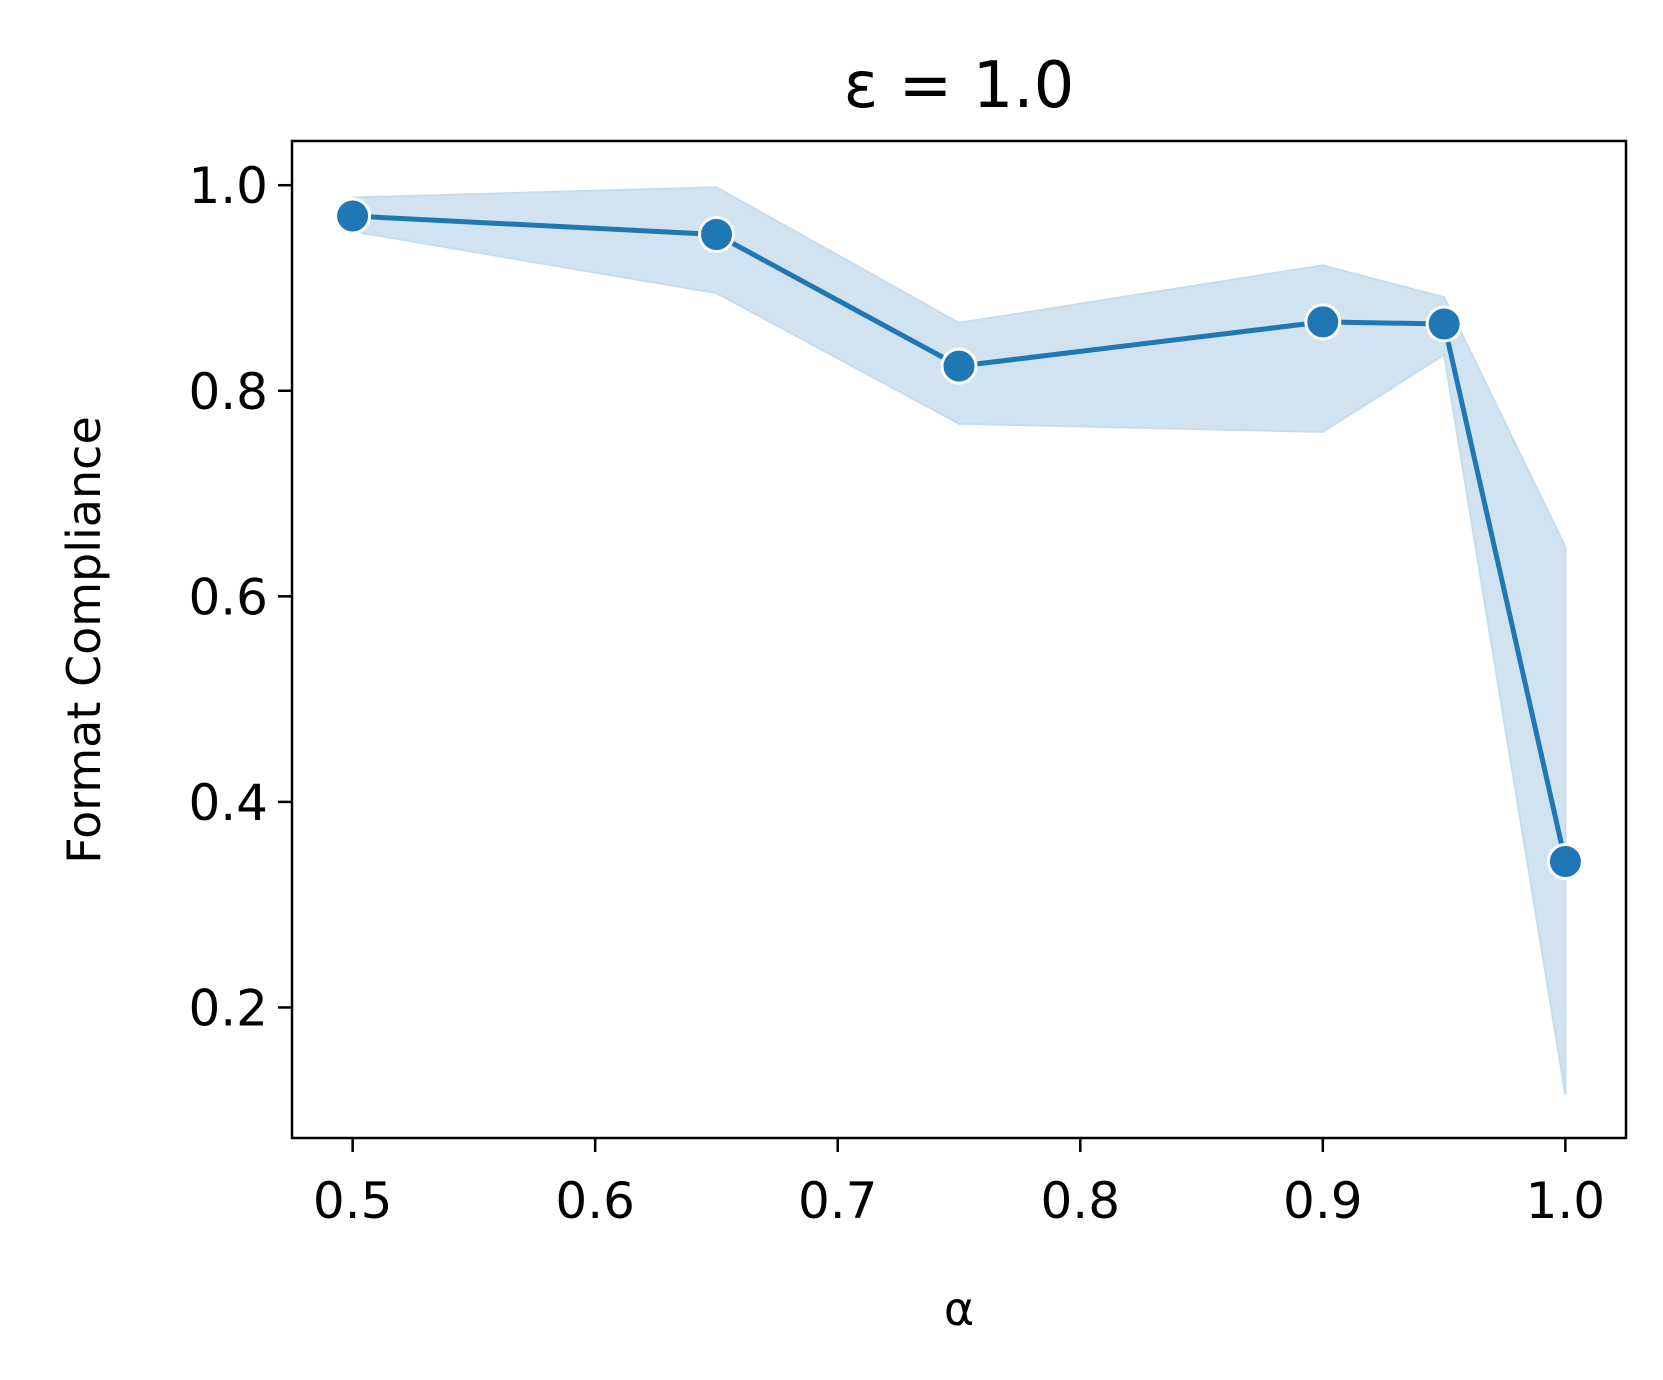 This screenshot has height=1380, width=1663. Describe the element at coordinates (84, 640) in the screenshot. I see `y-axis-label: Format Compliance` at that location.